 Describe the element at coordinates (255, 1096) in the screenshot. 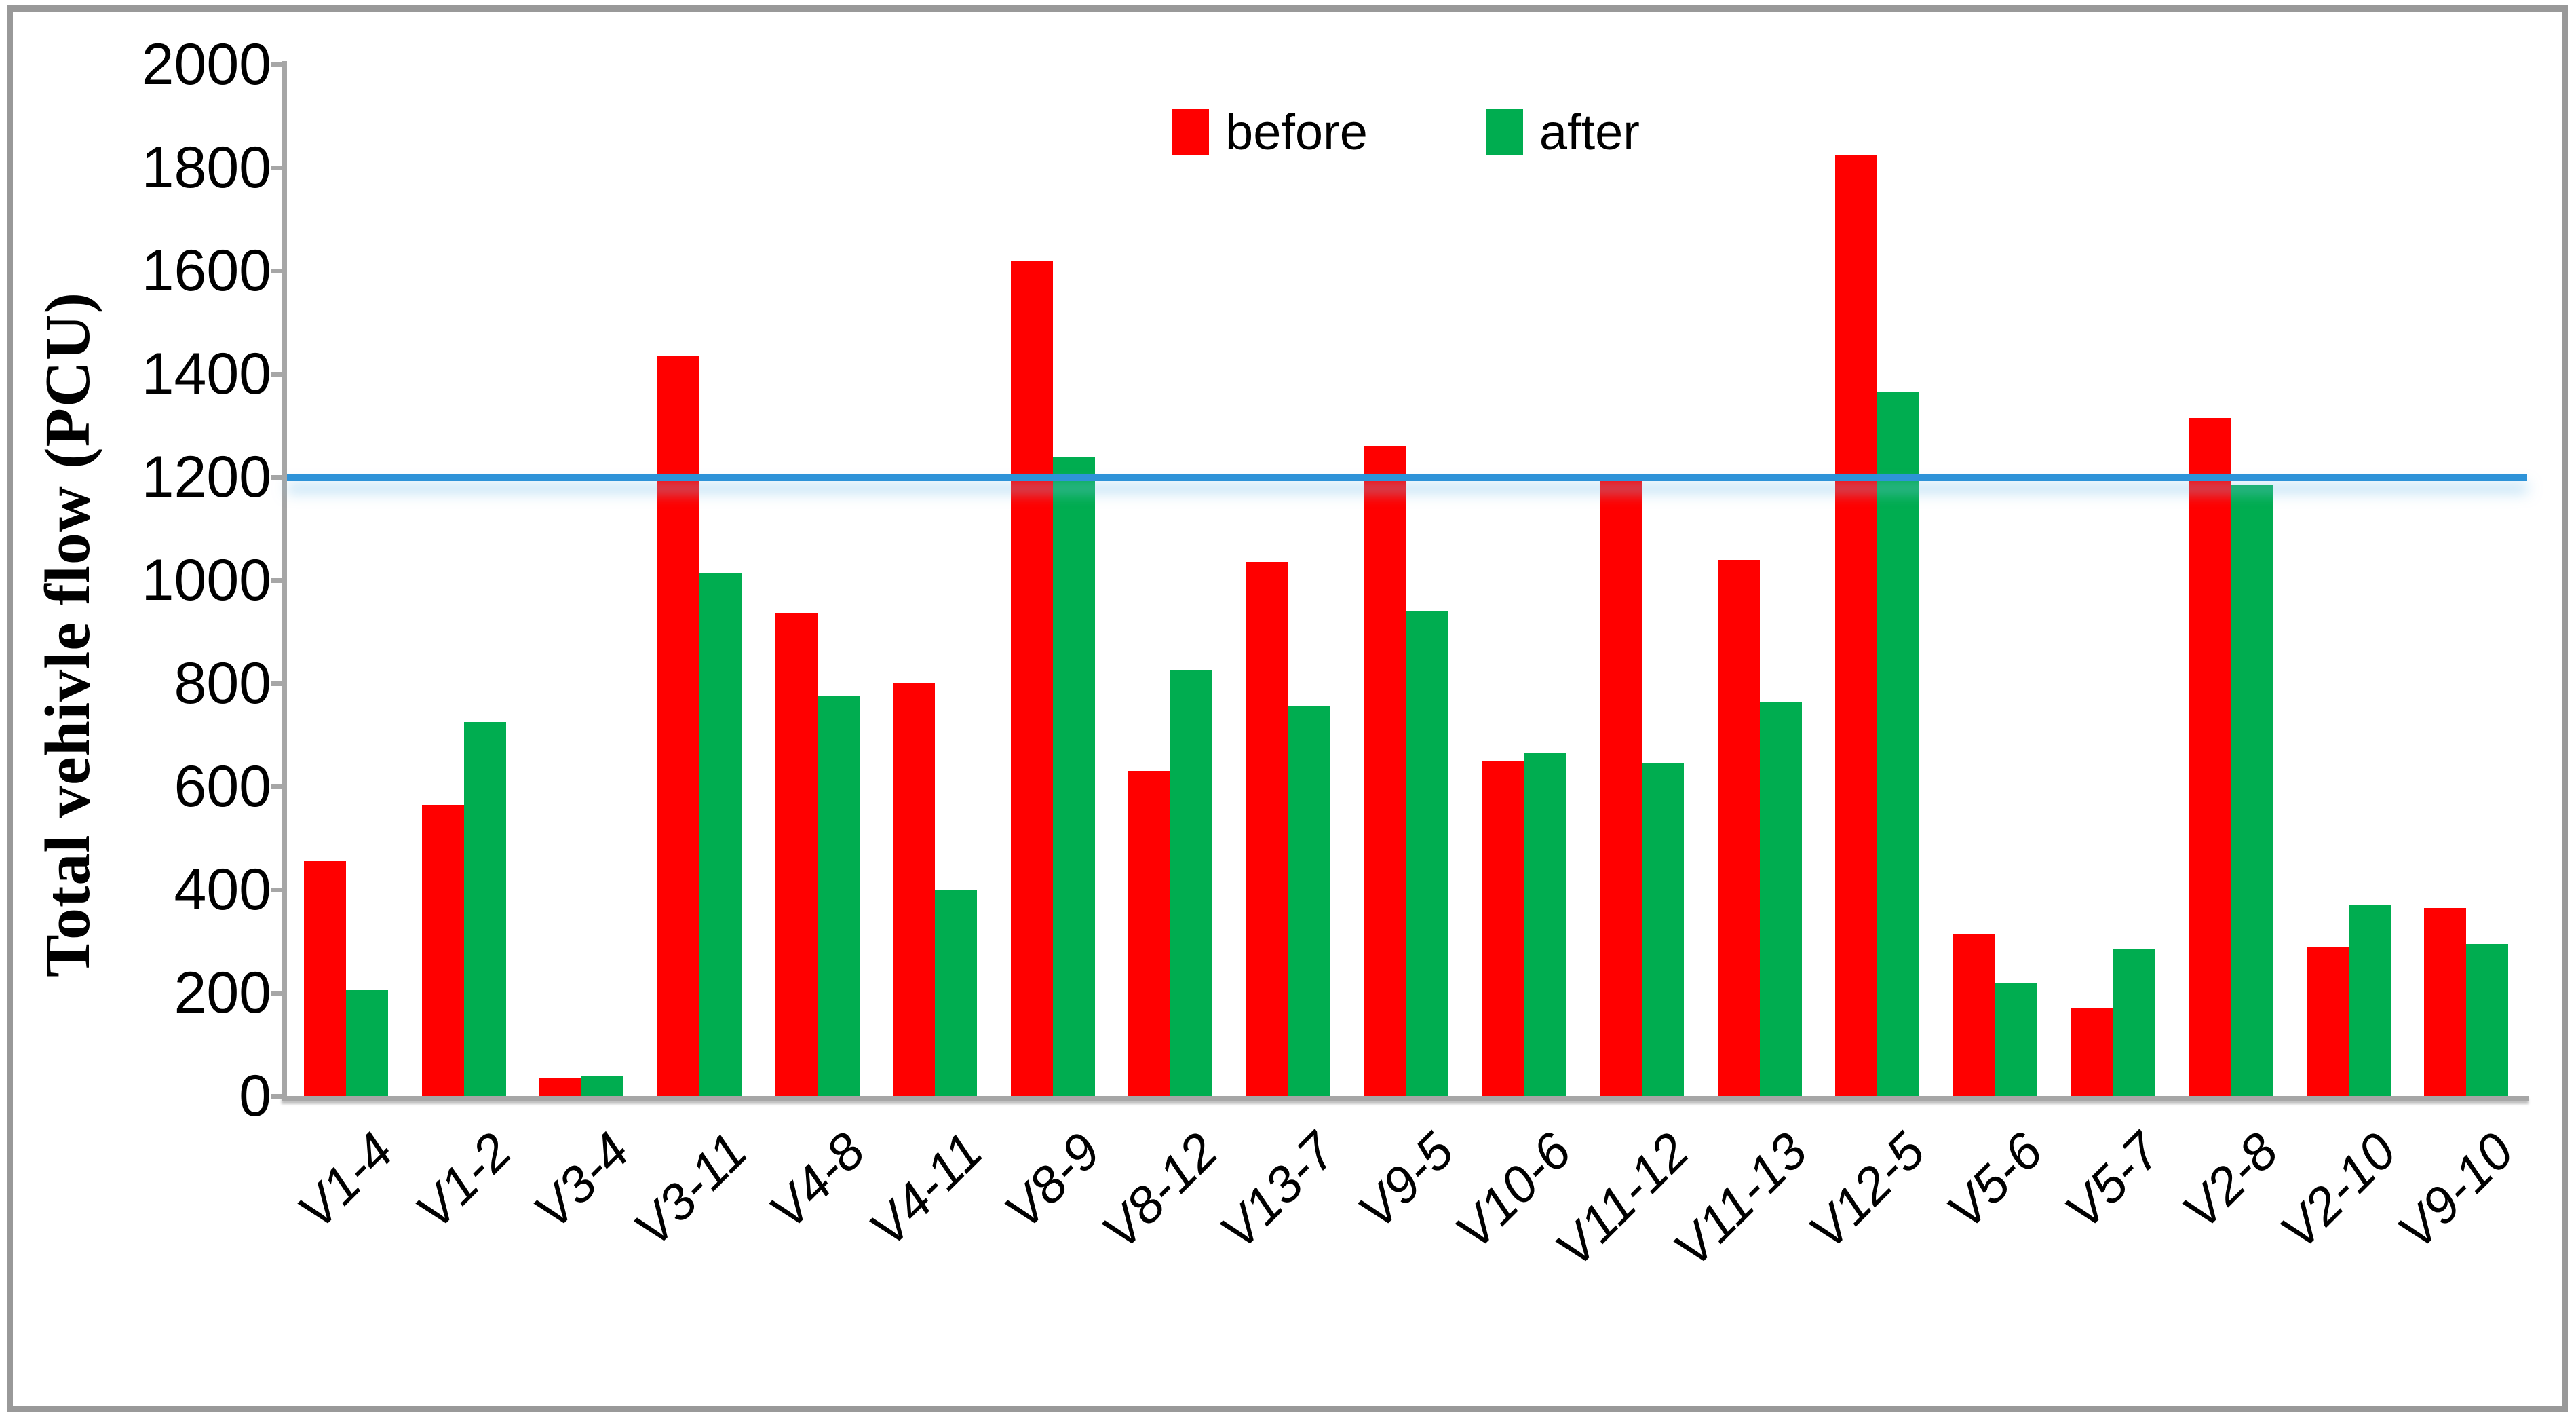

I see `y-axis-tick-label-0: 0` at that location.